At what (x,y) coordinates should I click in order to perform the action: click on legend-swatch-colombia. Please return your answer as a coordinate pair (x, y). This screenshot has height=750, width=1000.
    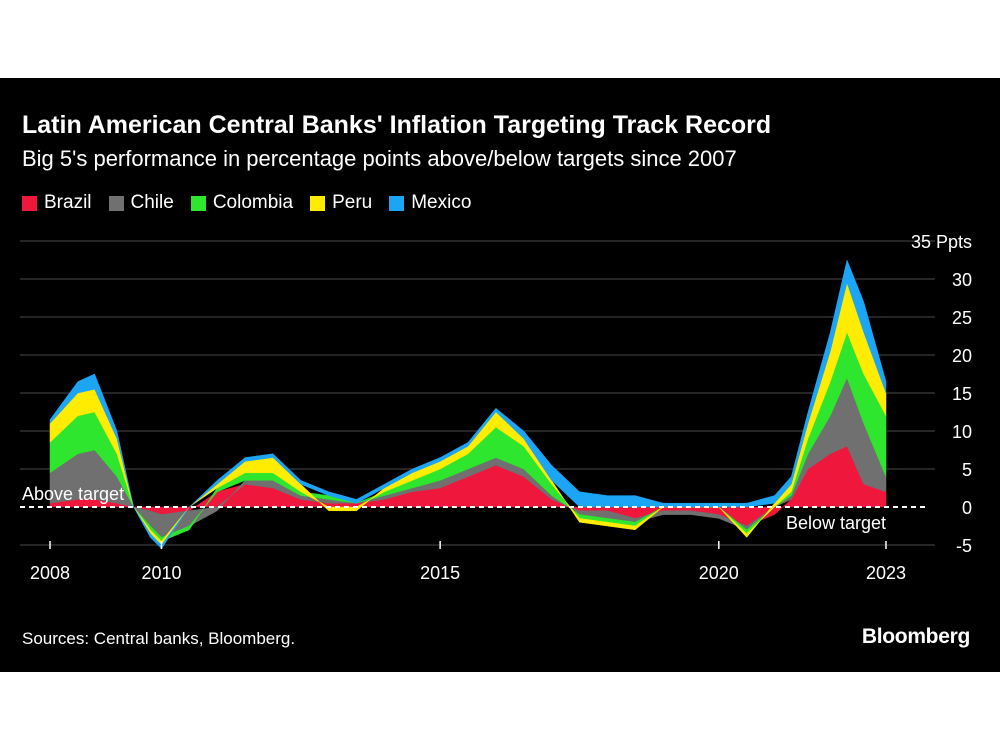
    Looking at the image, I should click on (198, 203).